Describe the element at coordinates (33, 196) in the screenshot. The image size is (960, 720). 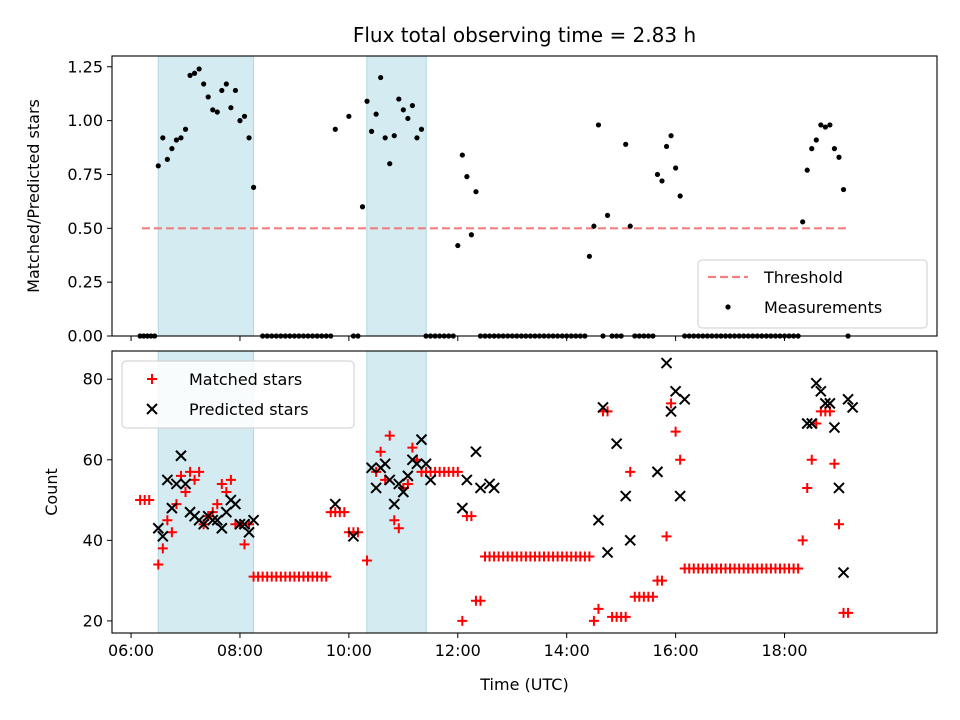
I see `top-ylabel: Matched/Predicted stars` at that location.